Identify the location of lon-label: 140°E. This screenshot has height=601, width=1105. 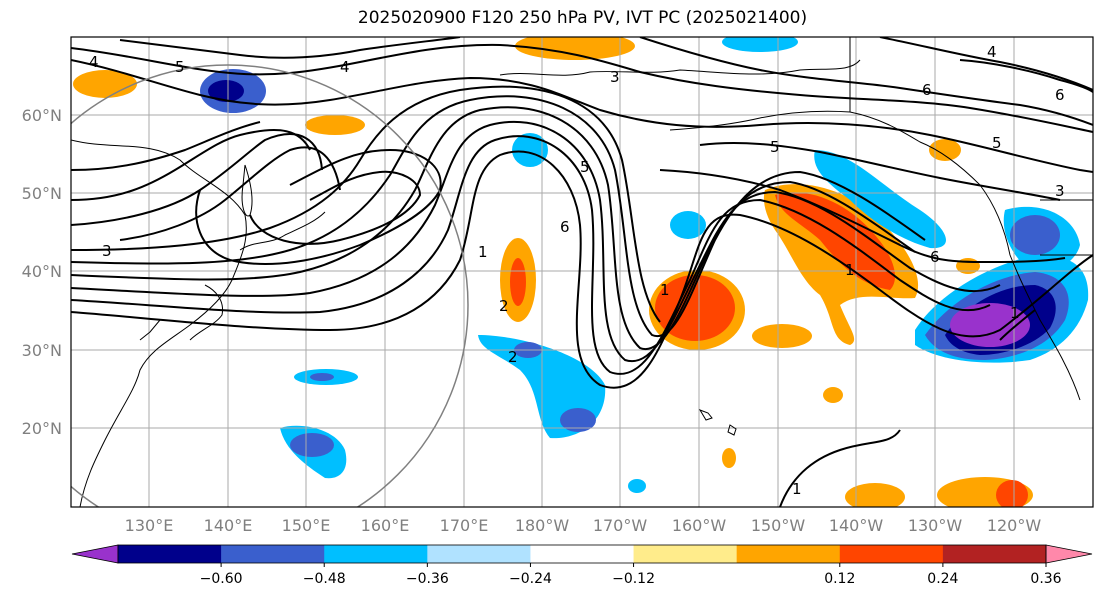
(228, 525).